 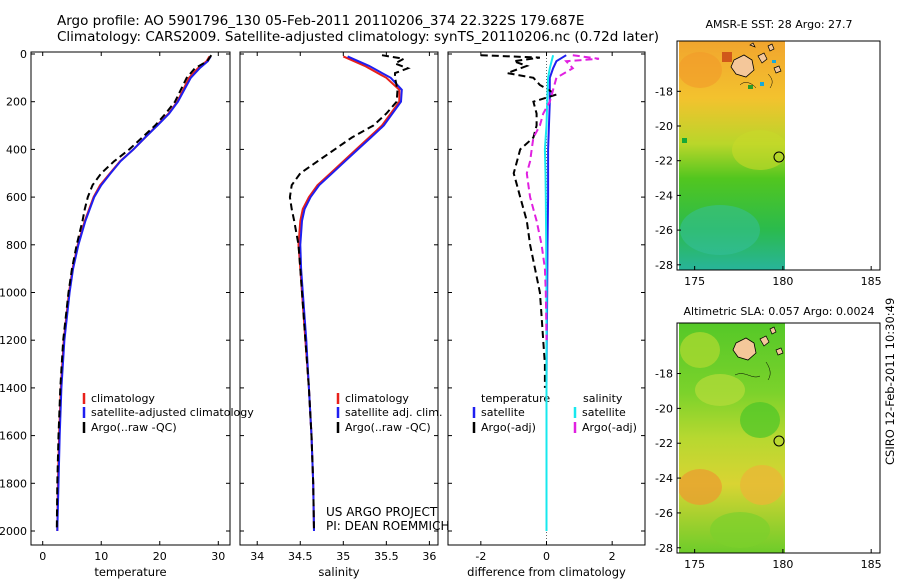 I want to click on legend-temp-satellite: satellite-adjusted climatology, so click(x=172, y=412).